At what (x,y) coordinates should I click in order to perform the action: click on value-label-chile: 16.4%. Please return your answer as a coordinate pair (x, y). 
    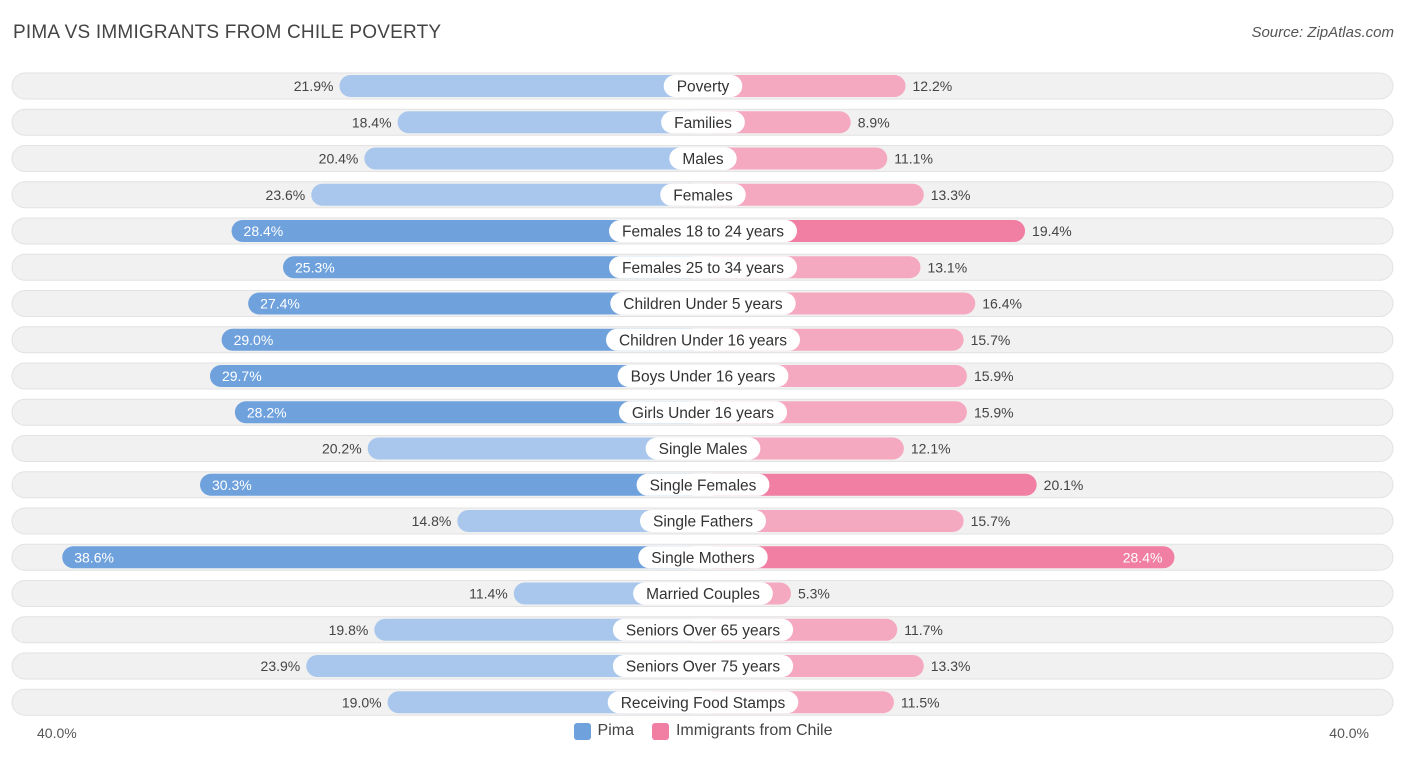
    Looking at the image, I should click on (1002, 304).